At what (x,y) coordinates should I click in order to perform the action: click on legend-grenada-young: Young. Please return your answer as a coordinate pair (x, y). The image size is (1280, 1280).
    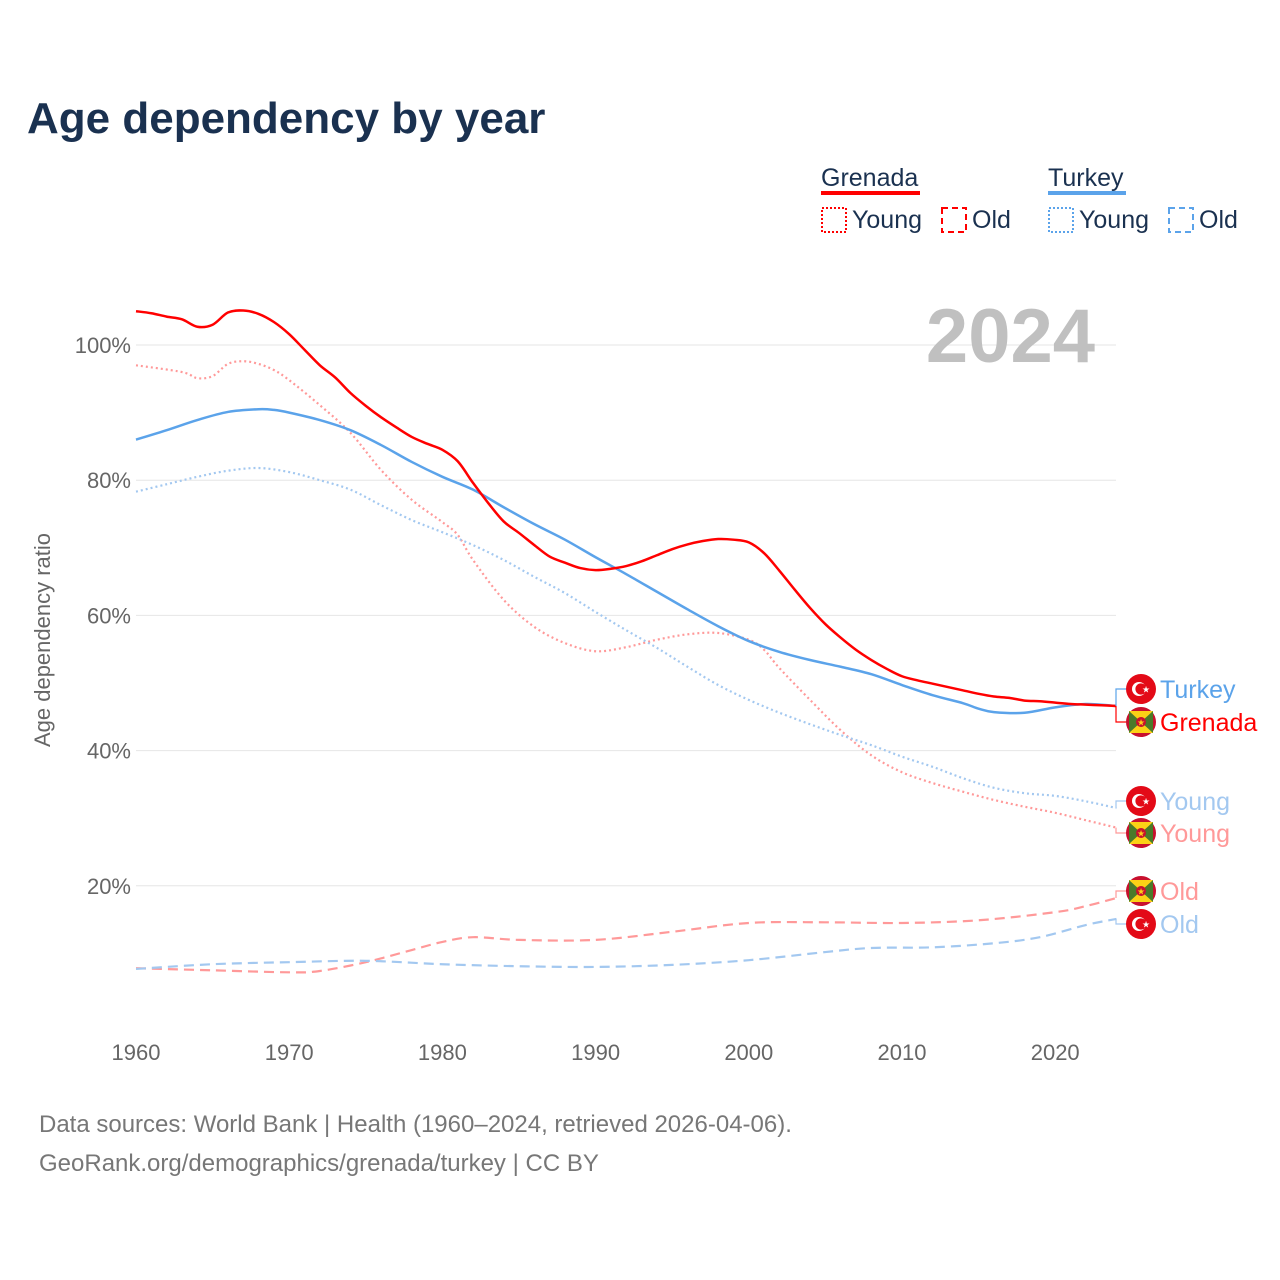
    Looking at the image, I should click on (887, 220).